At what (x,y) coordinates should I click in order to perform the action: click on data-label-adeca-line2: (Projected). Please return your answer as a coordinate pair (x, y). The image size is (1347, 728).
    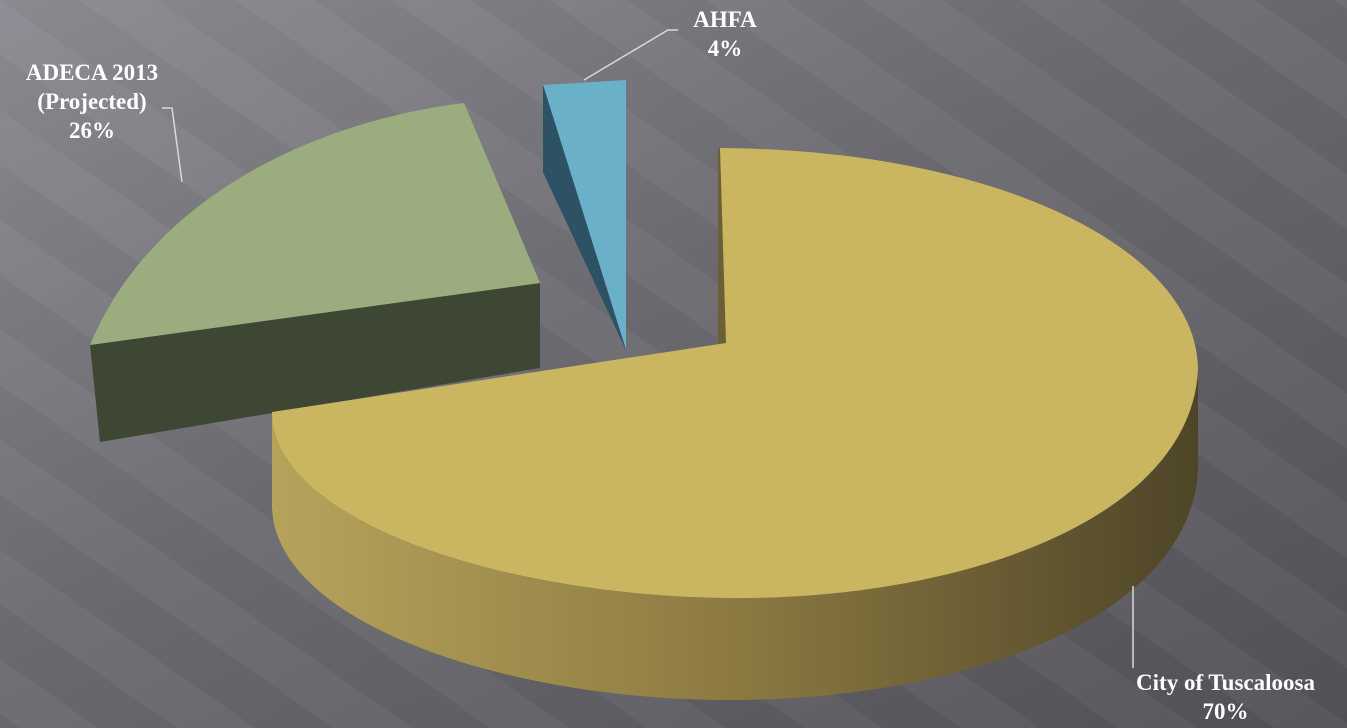
    Looking at the image, I should click on (92, 101).